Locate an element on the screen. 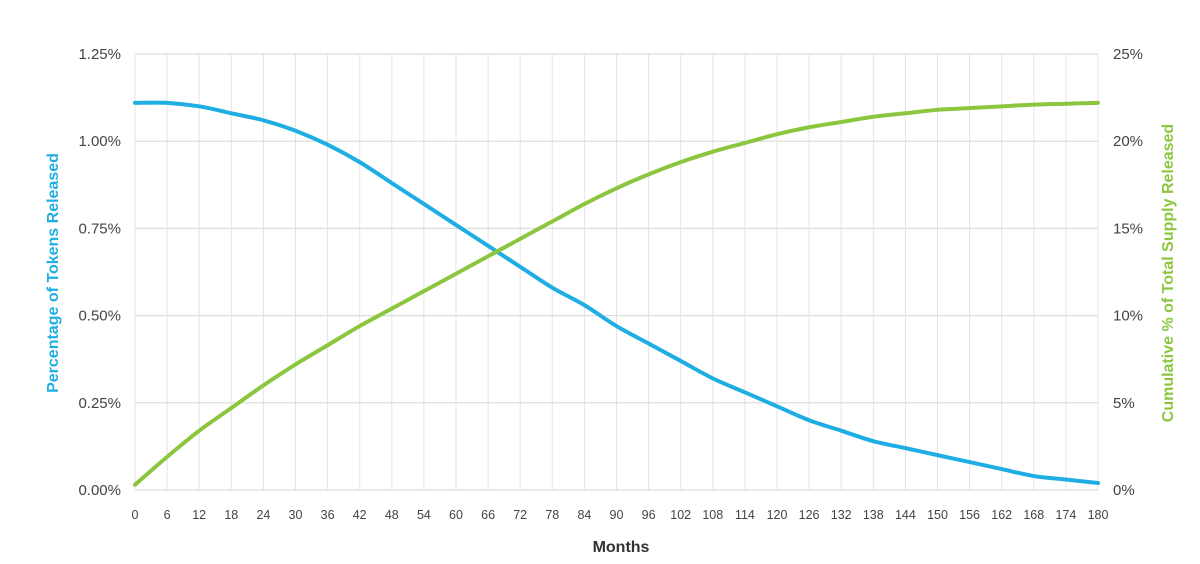 Image resolution: width=1200 pixels, height=564 pixels. x-tick-label: 150 is located at coordinates (937, 515).